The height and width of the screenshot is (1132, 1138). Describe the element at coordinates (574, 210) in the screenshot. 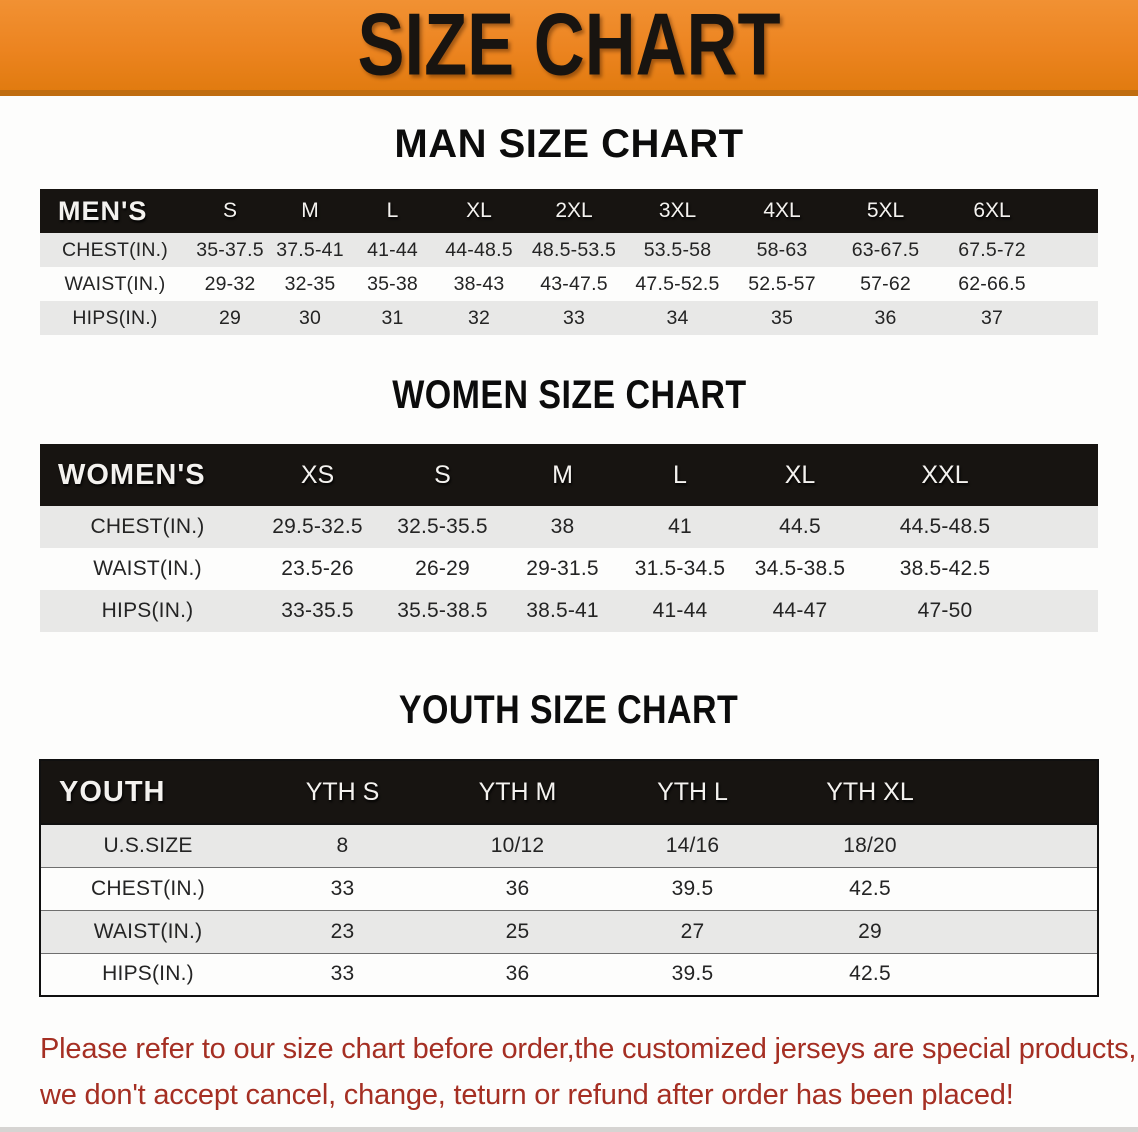

I see `size-column-header: 2XL` at that location.